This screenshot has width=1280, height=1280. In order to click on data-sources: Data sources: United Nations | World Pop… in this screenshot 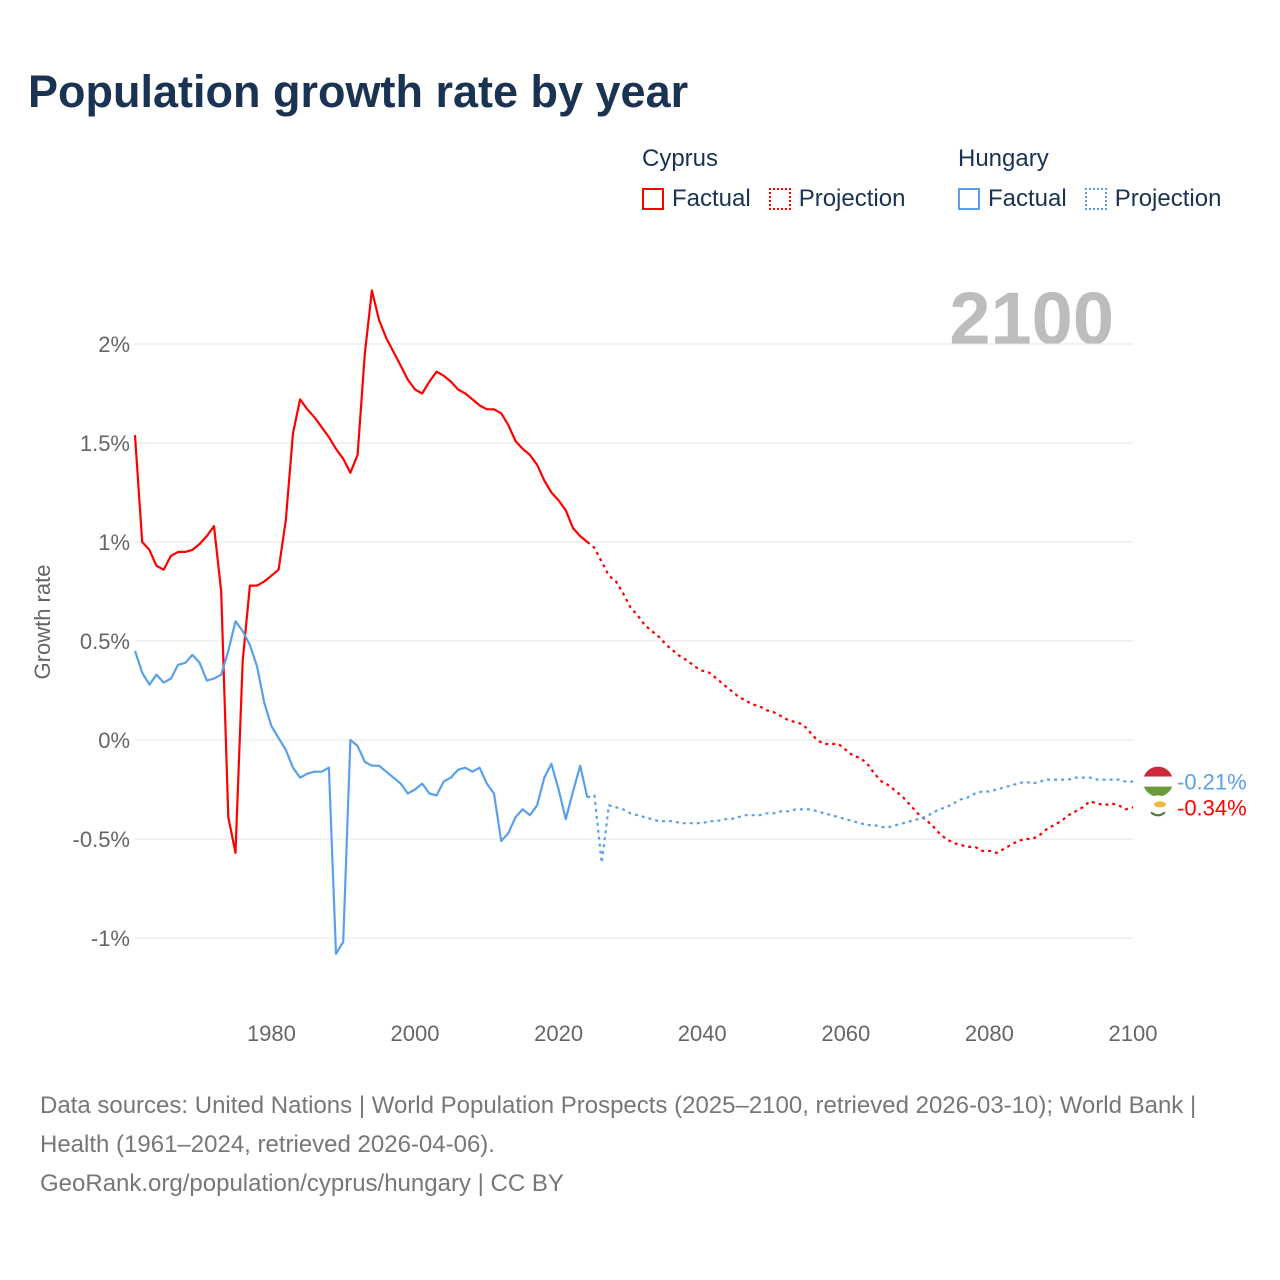, I will do `click(618, 1125)`.